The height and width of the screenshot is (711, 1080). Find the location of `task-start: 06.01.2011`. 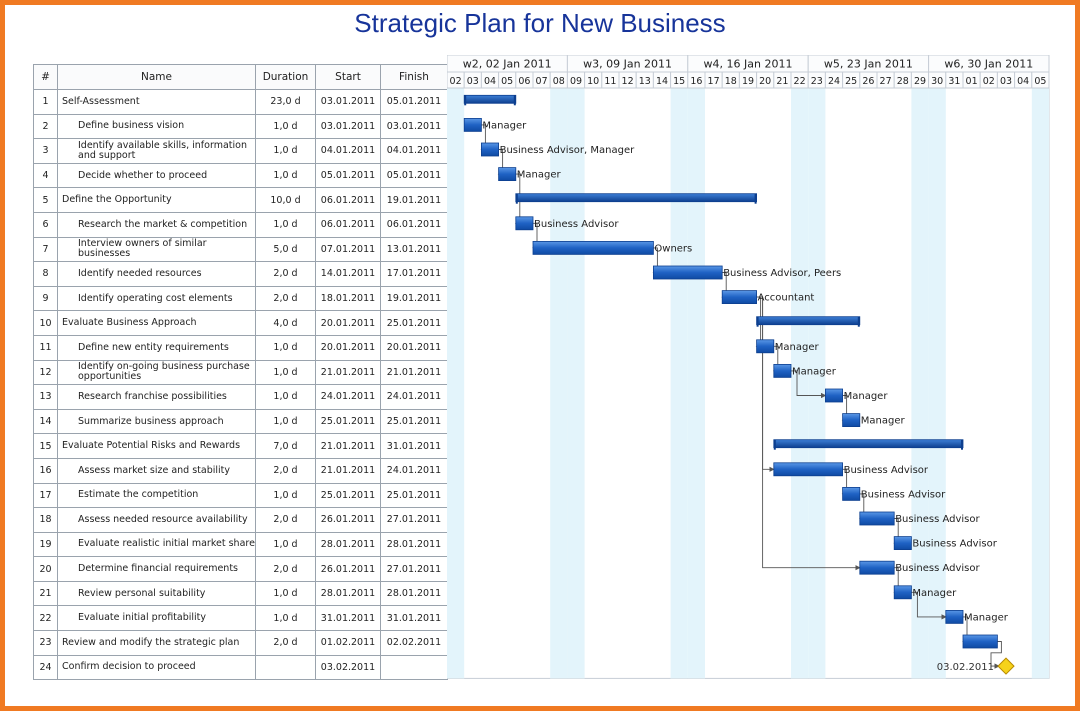

task-start: 06.01.2011 is located at coordinates (348, 200).